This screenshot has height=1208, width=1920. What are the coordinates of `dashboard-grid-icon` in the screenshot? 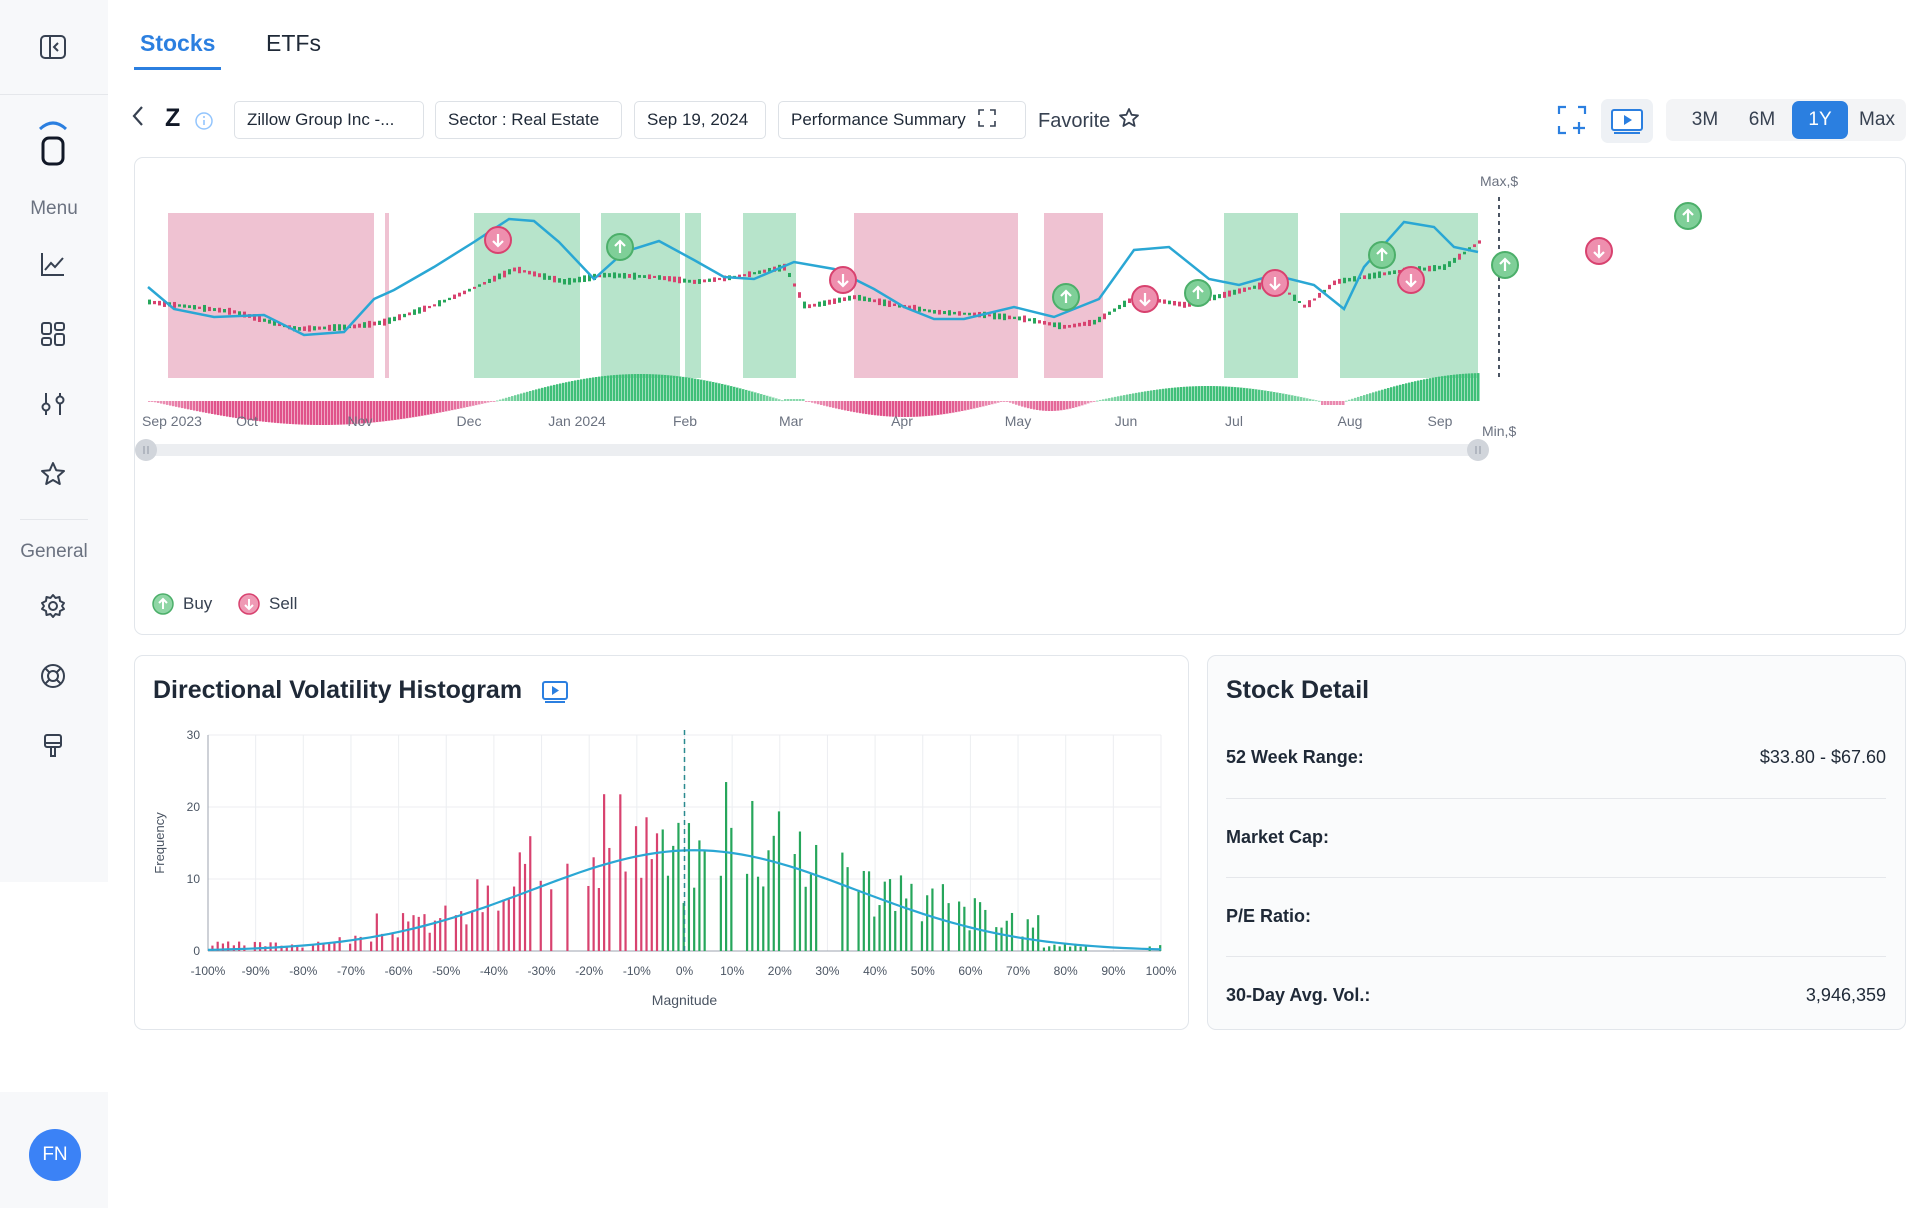 It's located at (53, 334).